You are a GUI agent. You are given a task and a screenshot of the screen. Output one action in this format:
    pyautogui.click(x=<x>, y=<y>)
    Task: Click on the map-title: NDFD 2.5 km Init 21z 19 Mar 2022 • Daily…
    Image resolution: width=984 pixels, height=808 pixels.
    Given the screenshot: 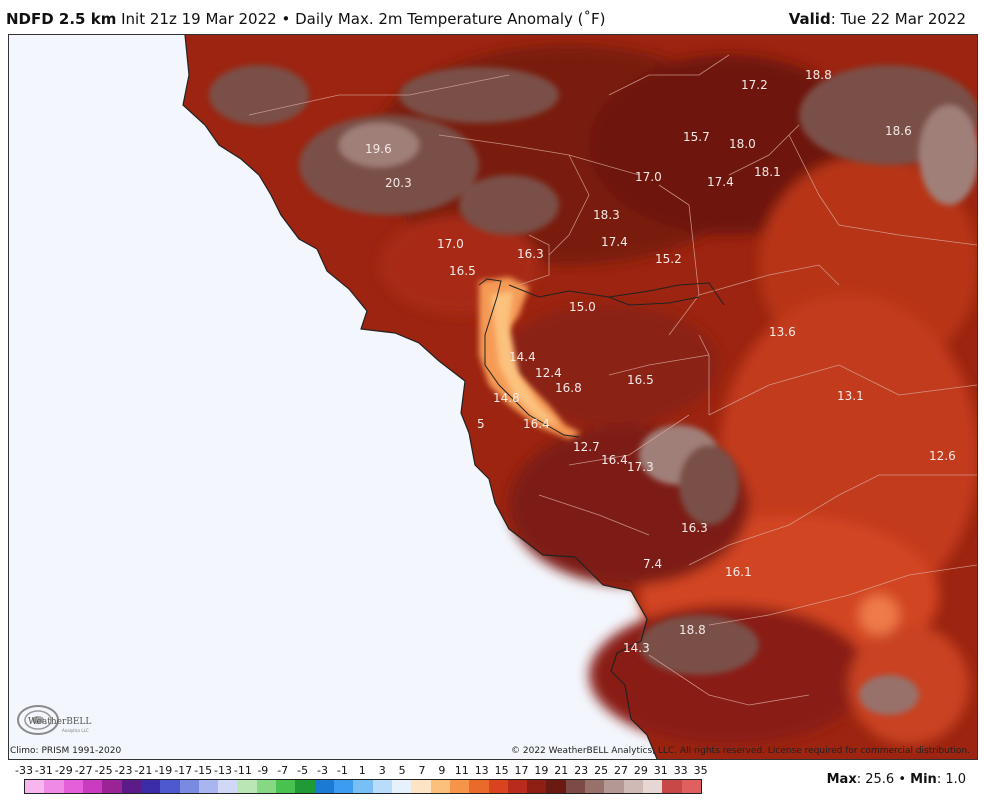 What is the action you would take?
    pyautogui.click(x=305, y=19)
    